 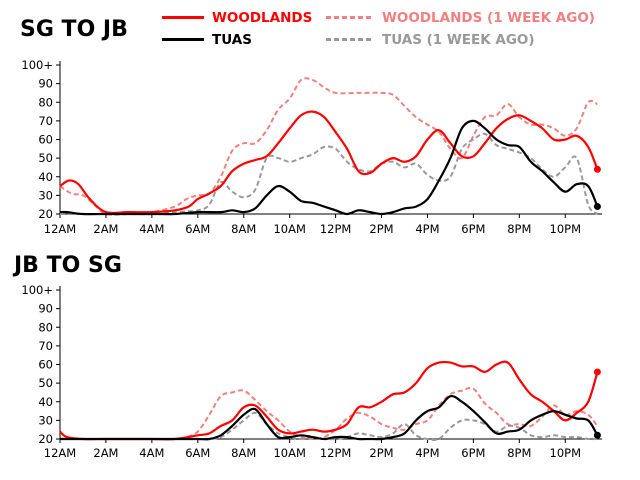 I want to click on series-line-woodlands, so click(x=329, y=400).